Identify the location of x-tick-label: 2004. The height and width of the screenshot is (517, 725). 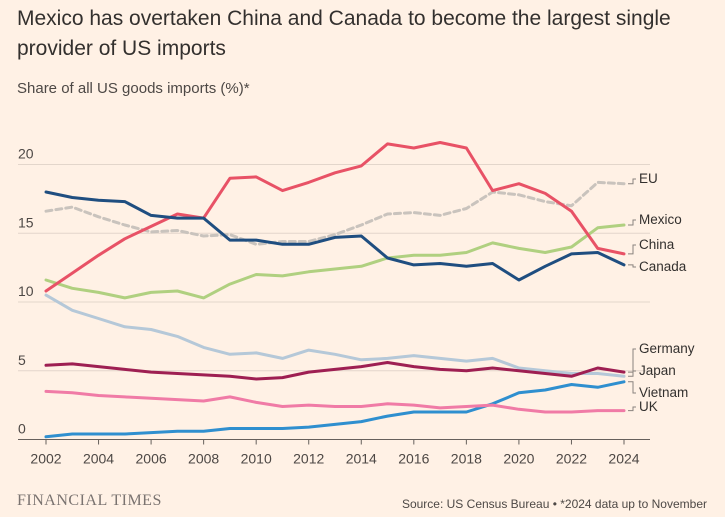
(98, 459).